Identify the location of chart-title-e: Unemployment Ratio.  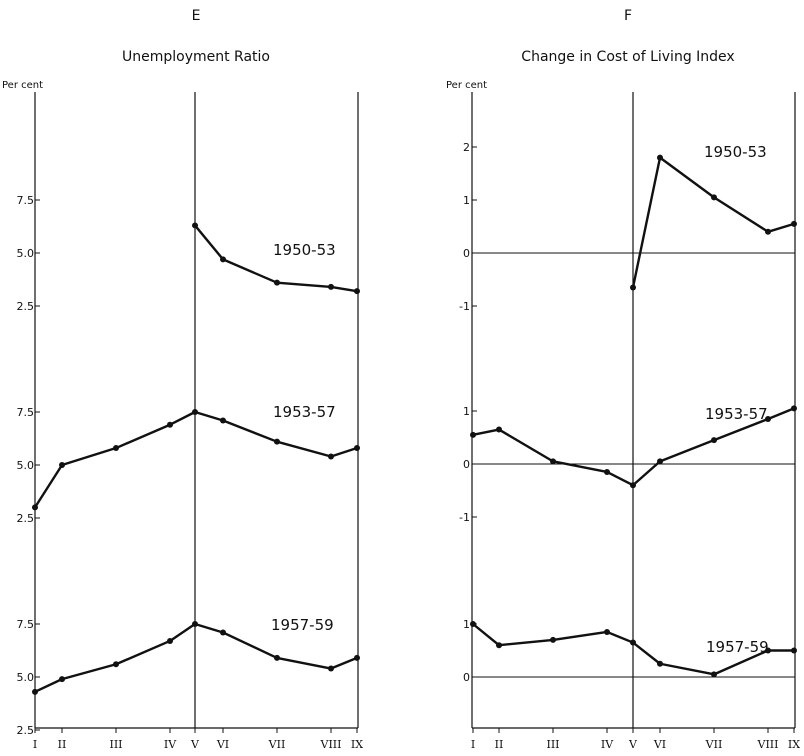
(196, 57).